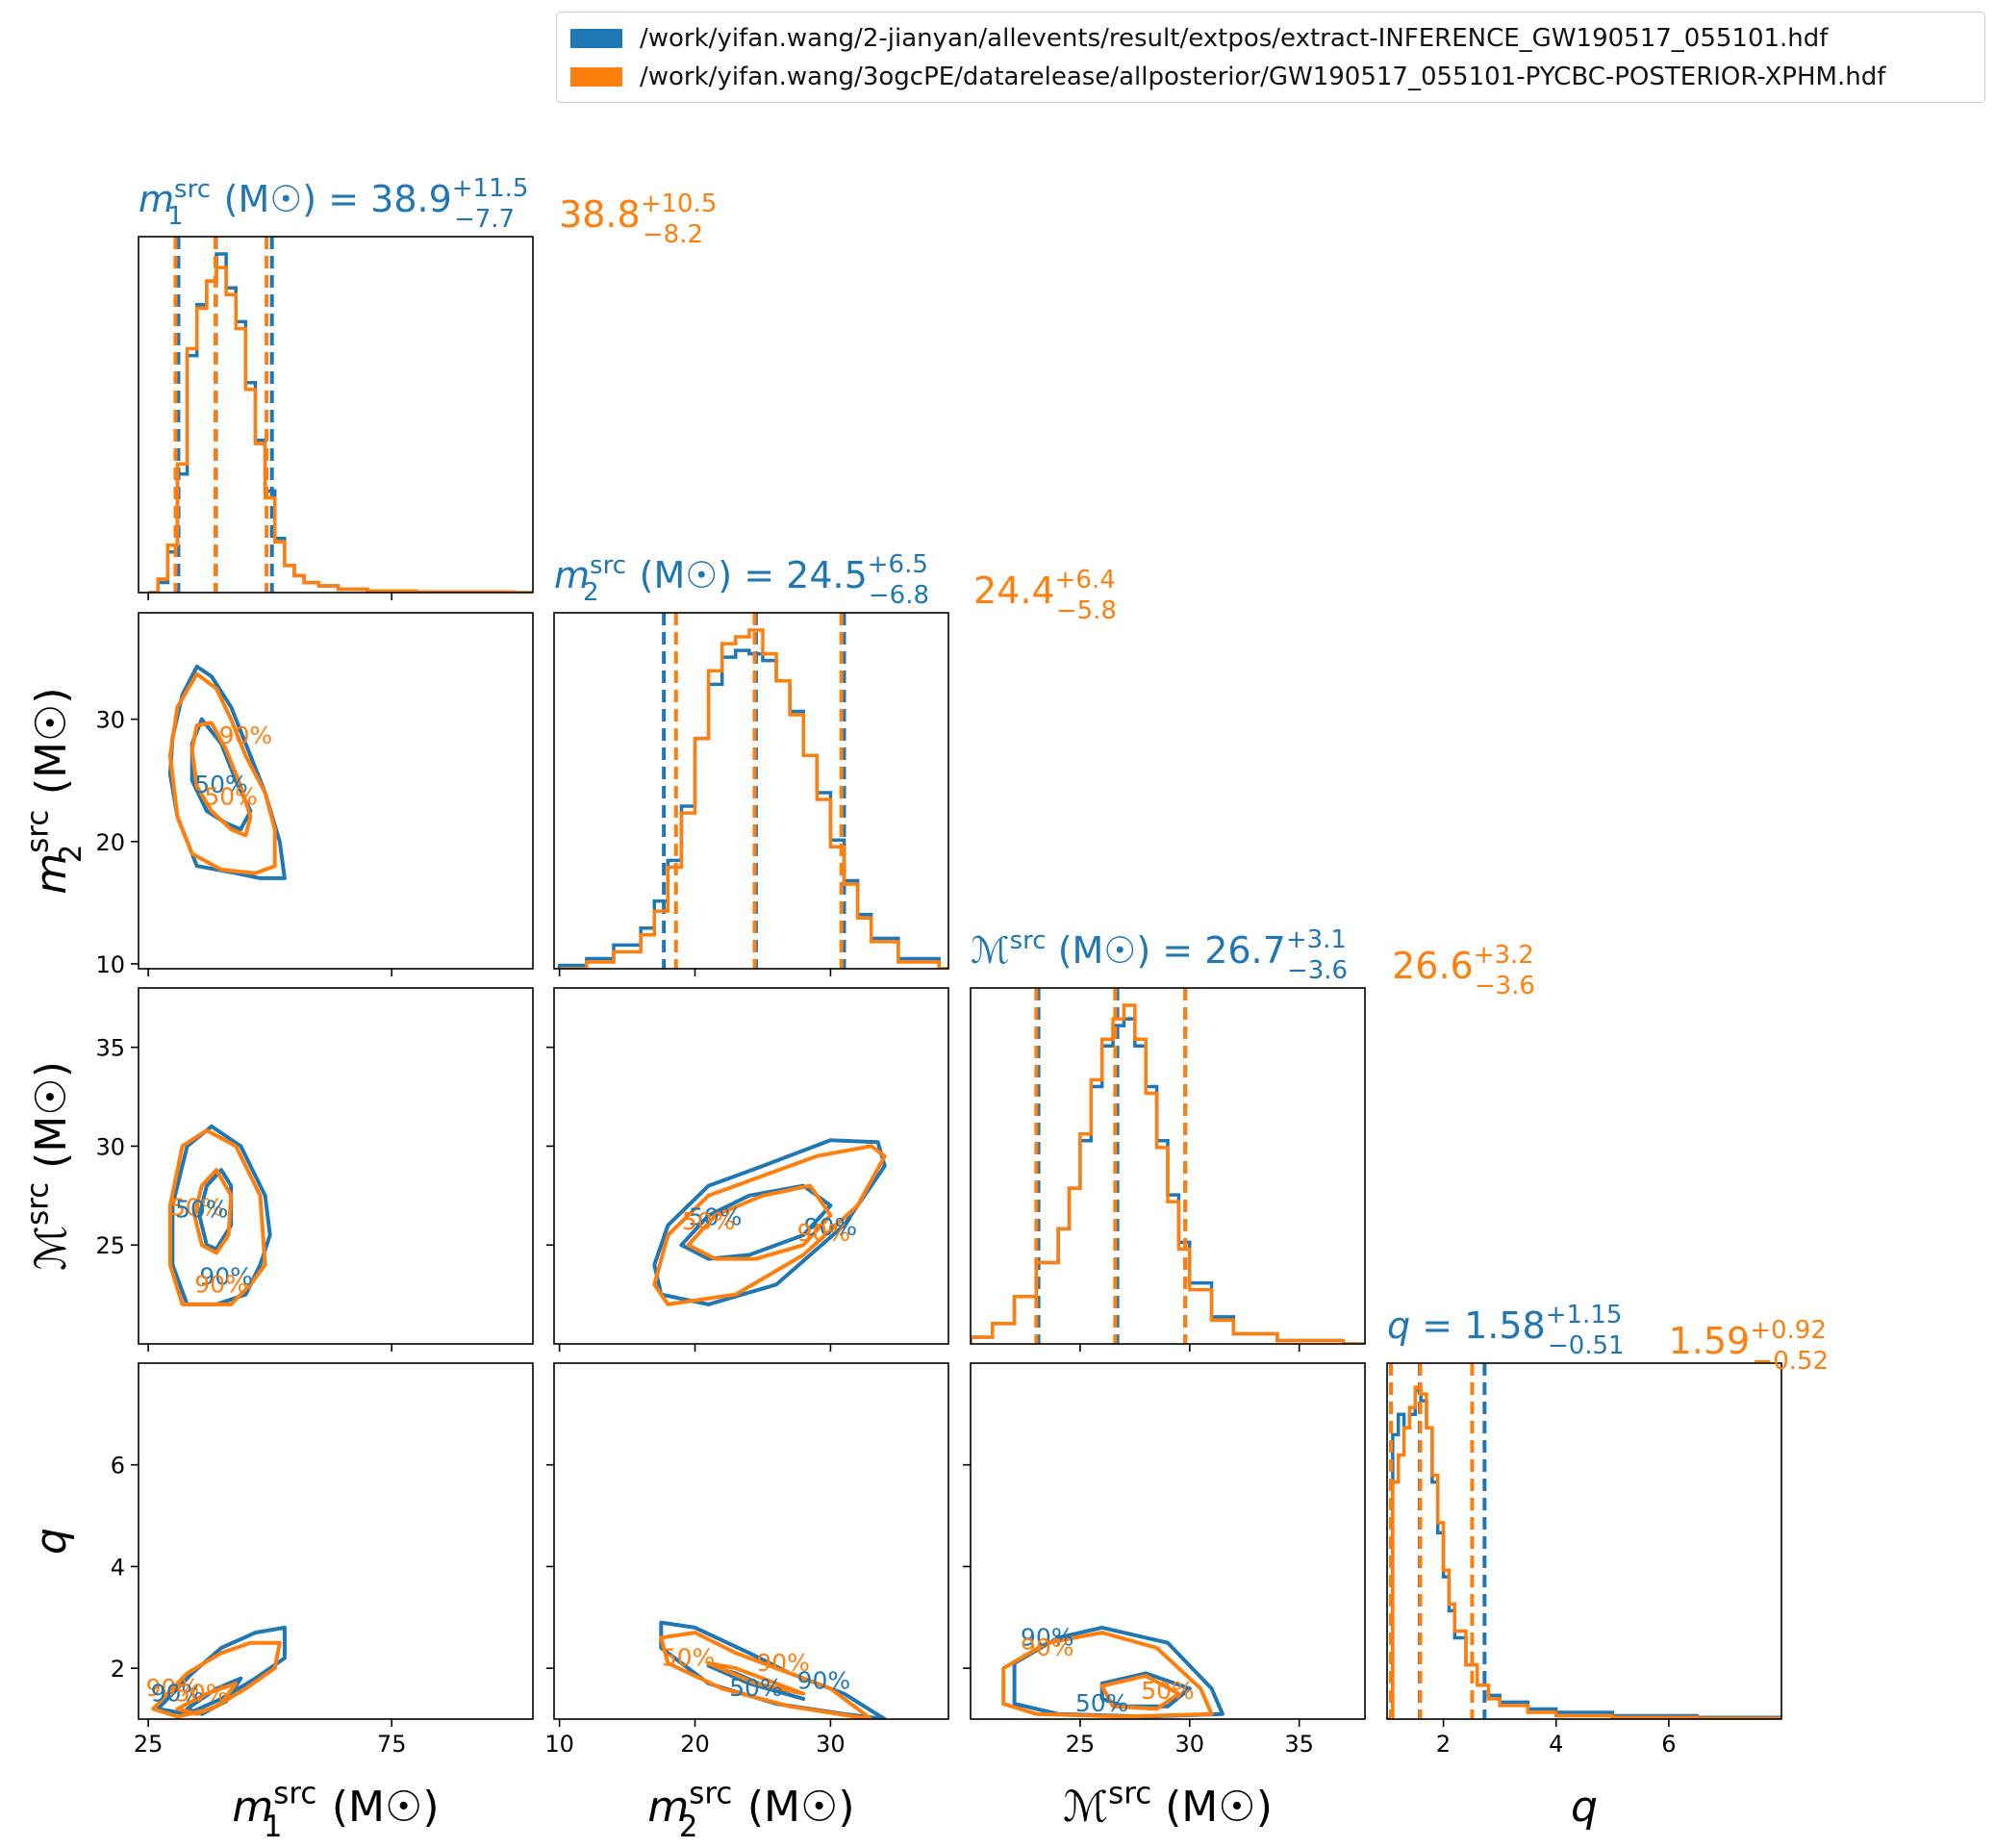  I want to click on hist-orange-m1, so click(340, 429).